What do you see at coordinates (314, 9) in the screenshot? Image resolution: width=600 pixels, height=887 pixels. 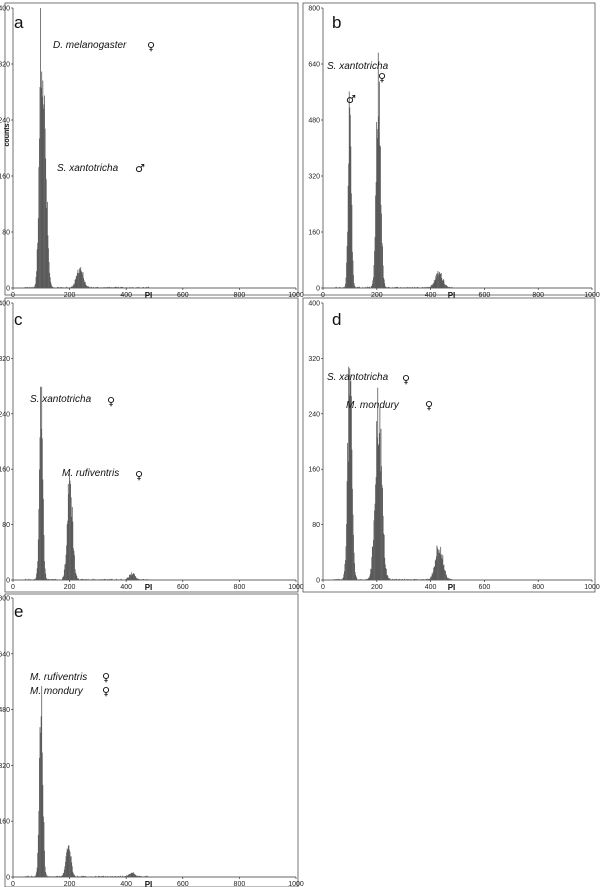 I see `y-tick-label: 800` at bounding box center [314, 9].